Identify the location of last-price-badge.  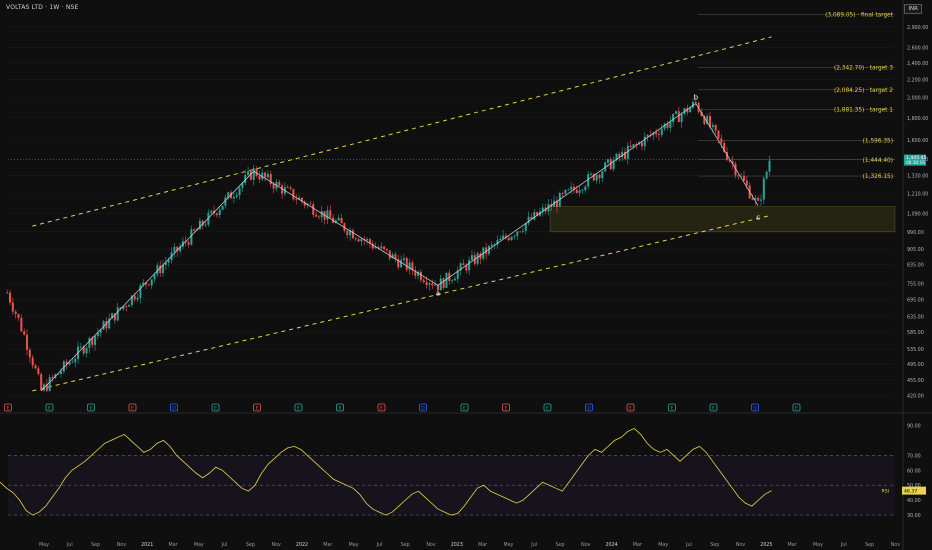
(915, 160).